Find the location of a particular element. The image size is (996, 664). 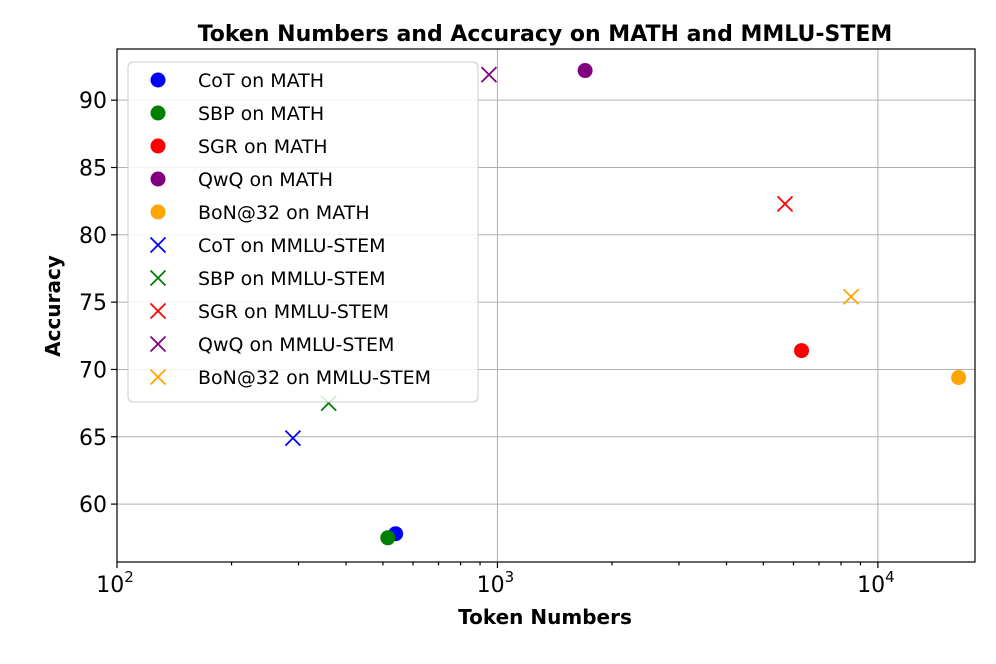

legend-item: CoT on MATH is located at coordinates (237, 81).